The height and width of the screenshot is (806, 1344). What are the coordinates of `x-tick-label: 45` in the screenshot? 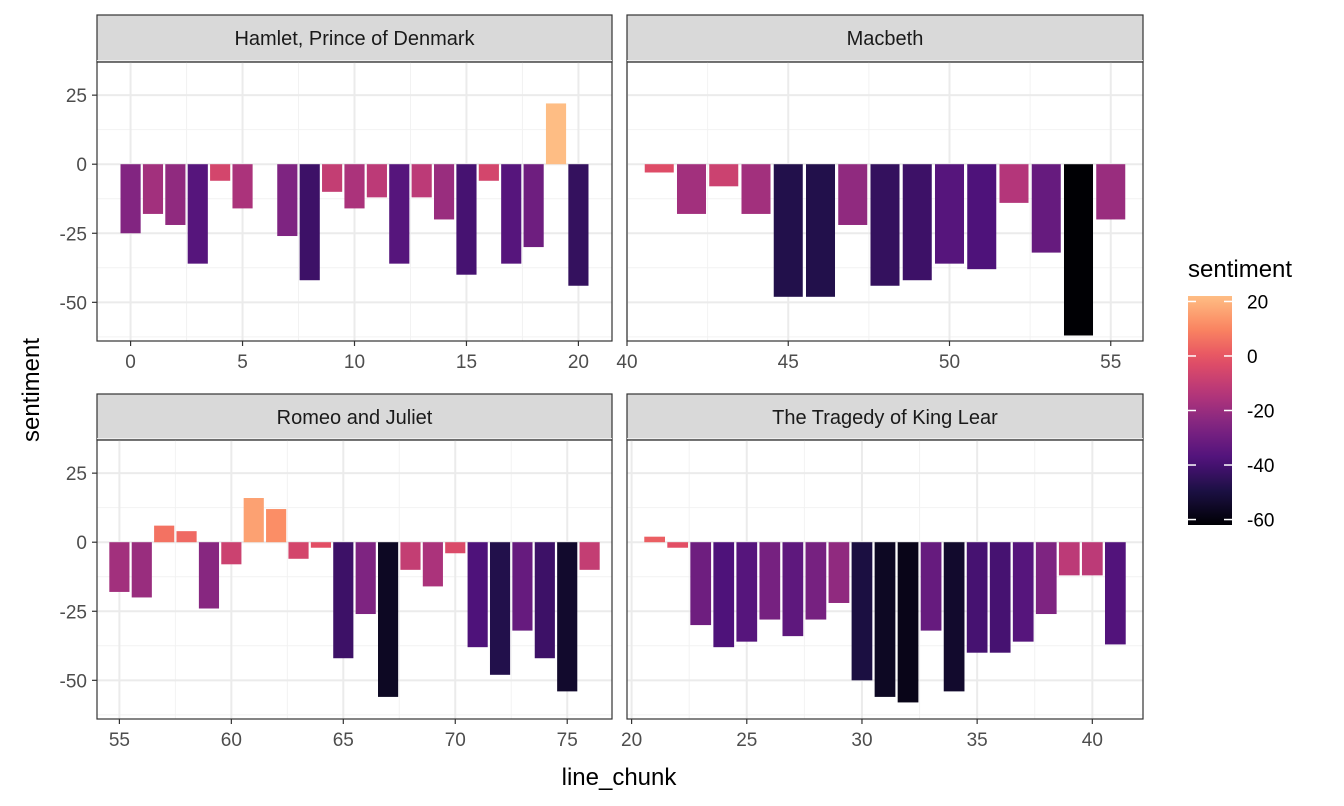 It's located at (788, 362).